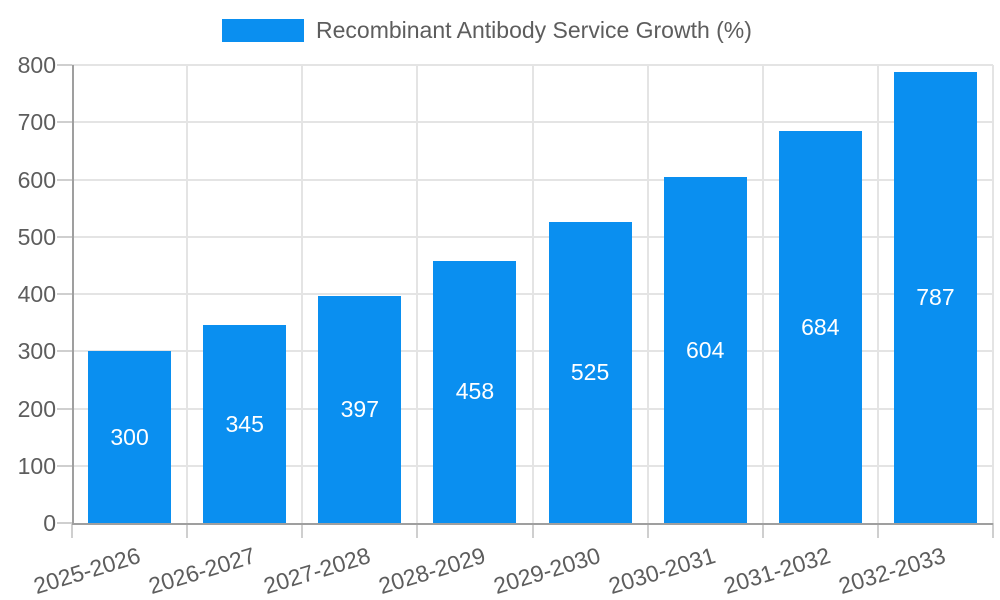  I want to click on bar-value-label: 604, so click(705, 349).